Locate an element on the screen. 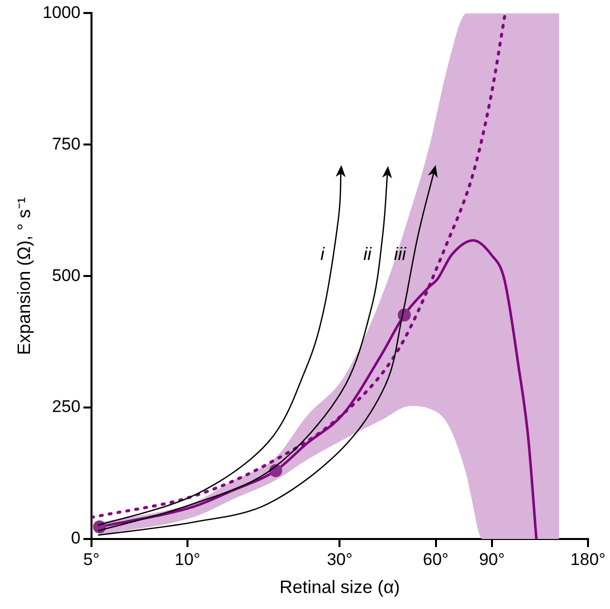 This screenshot has height=609, width=610. x-axis-title: Retinal size (α) is located at coordinates (339, 587).